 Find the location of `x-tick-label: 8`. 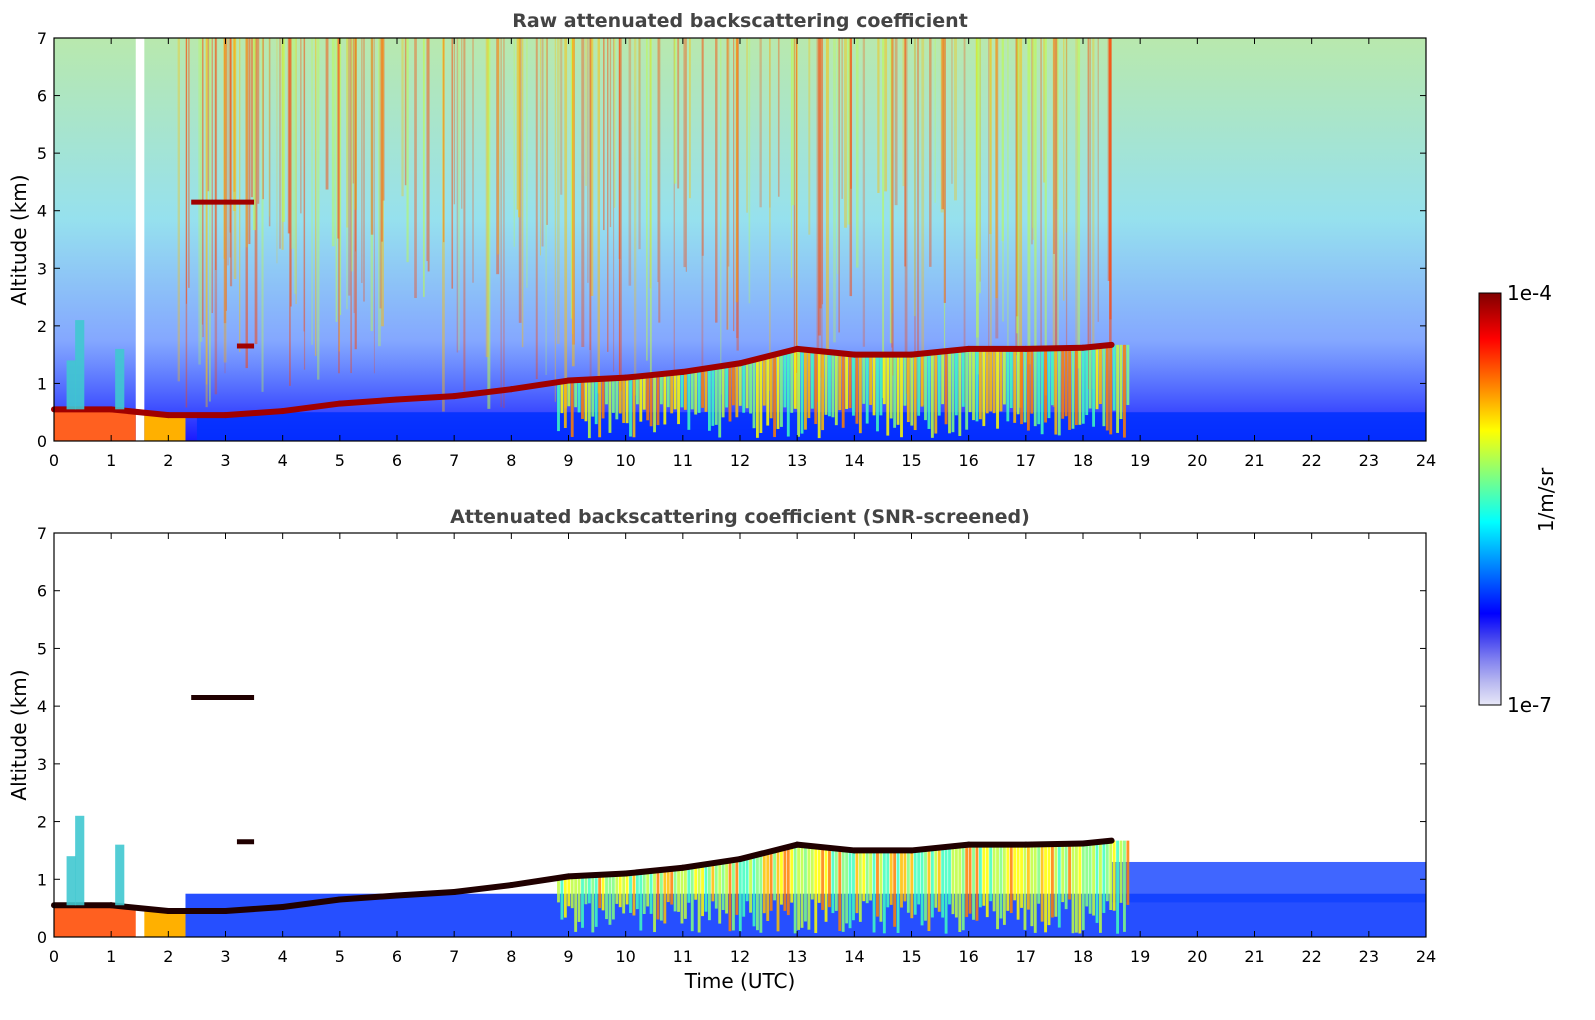

x-tick-label: 8 is located at coordinates (511, 956).